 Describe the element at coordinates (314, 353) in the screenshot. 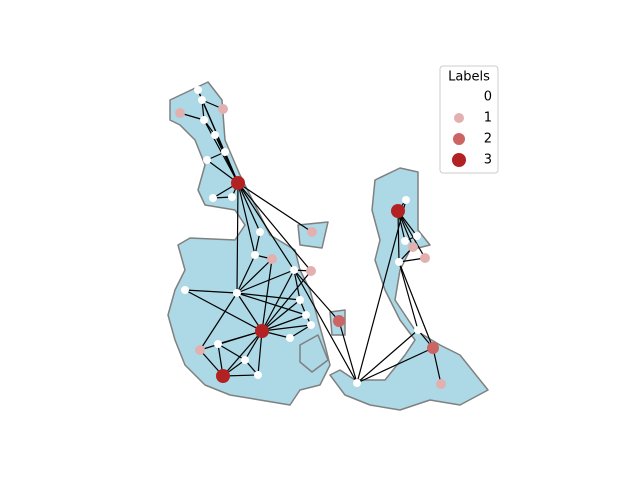

I see `island` at that location.